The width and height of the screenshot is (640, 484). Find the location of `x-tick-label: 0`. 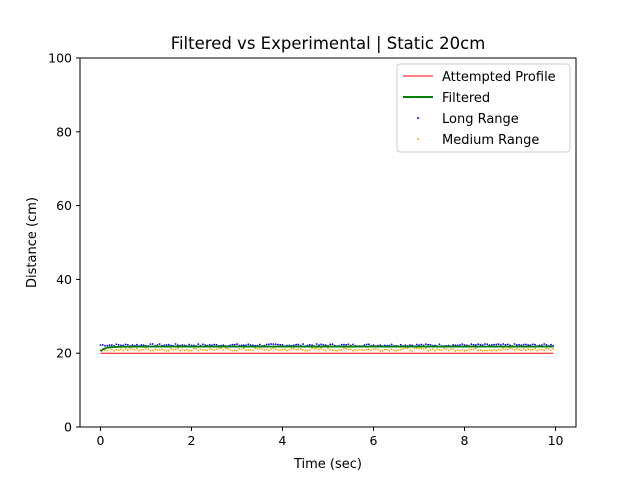

x-tick-label: 0 is located at coordinates (101, 440).